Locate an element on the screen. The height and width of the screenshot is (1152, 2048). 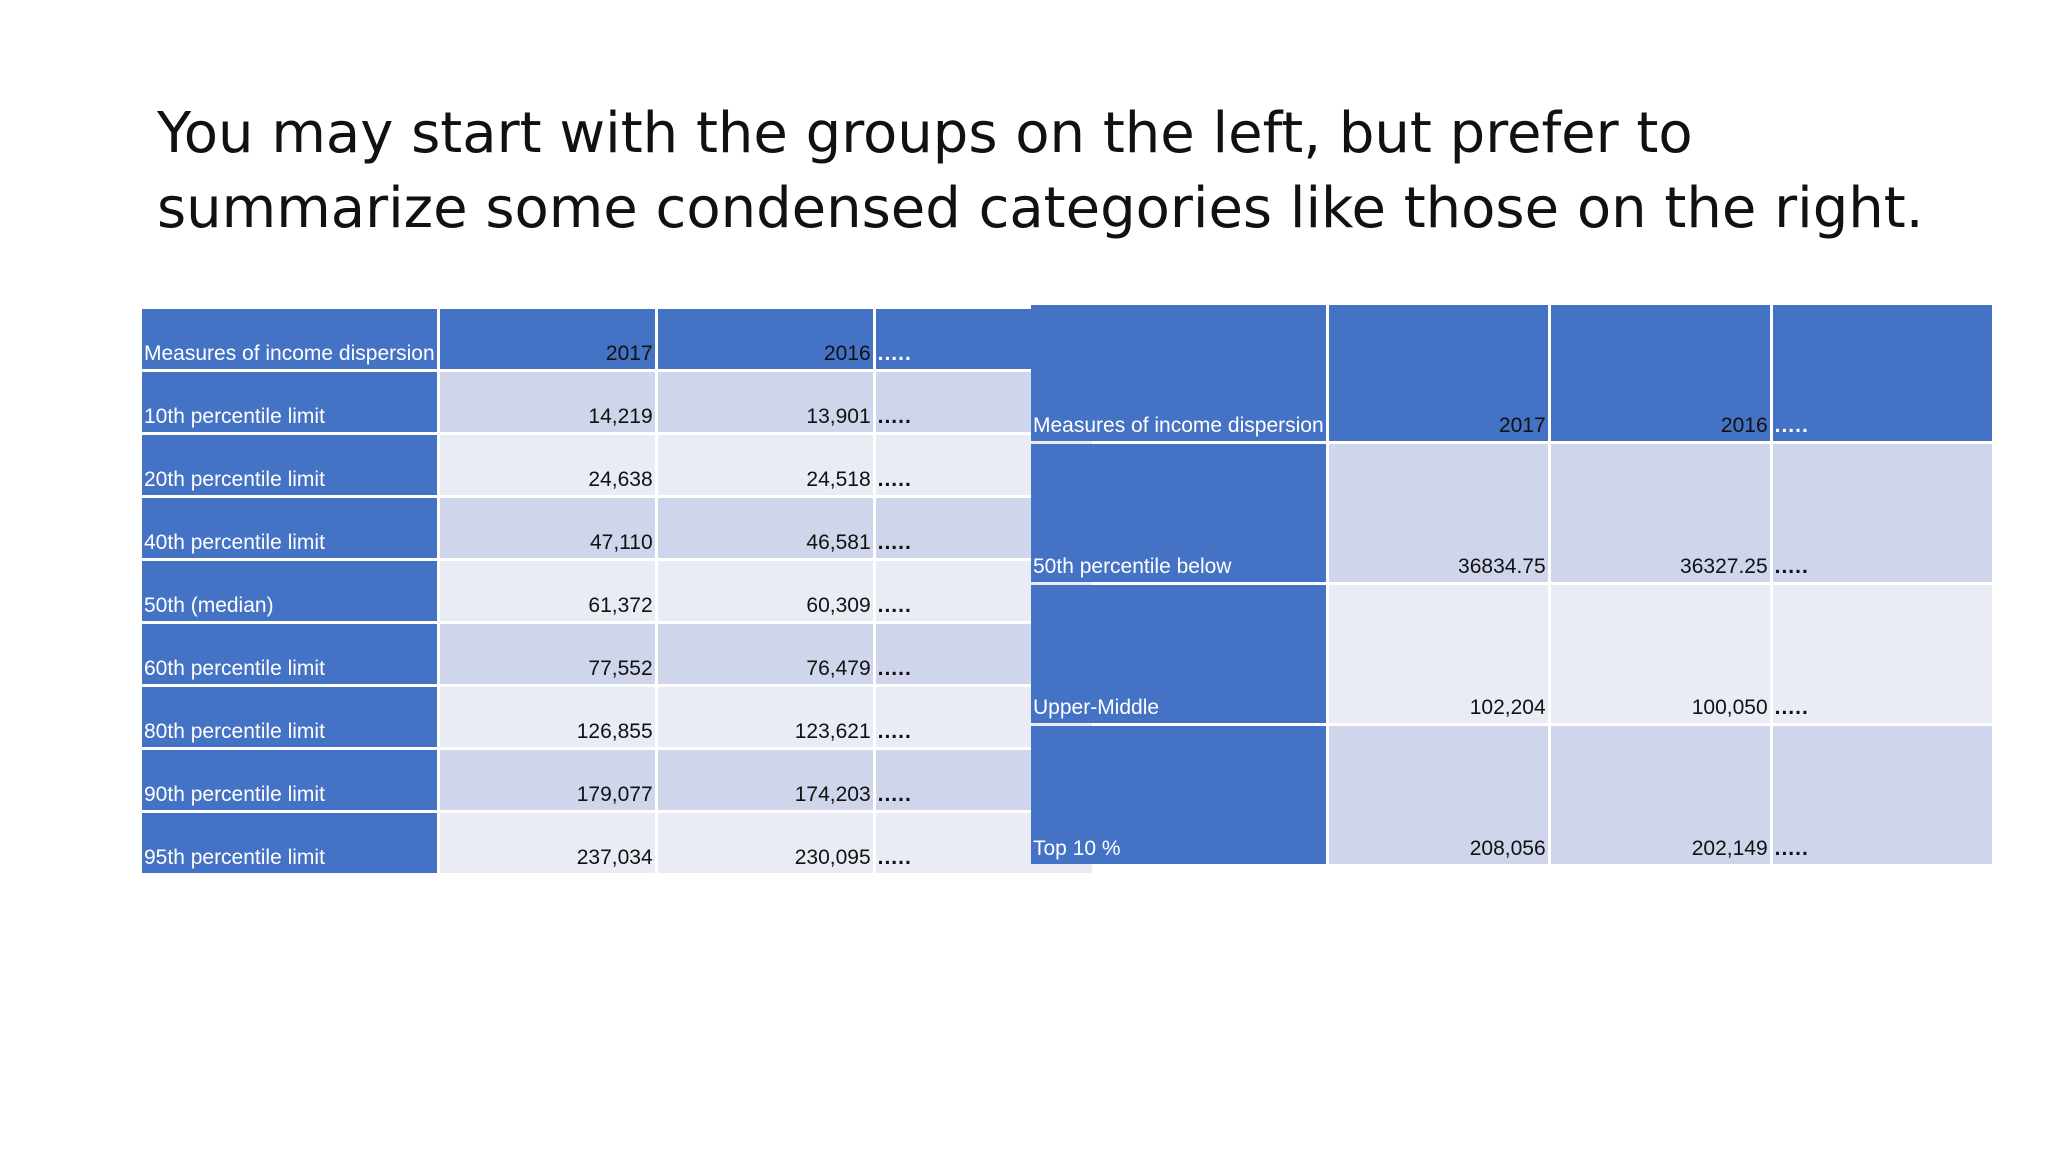
left-header-label: Measures of income dispersion is located at coordinates (289, 339).